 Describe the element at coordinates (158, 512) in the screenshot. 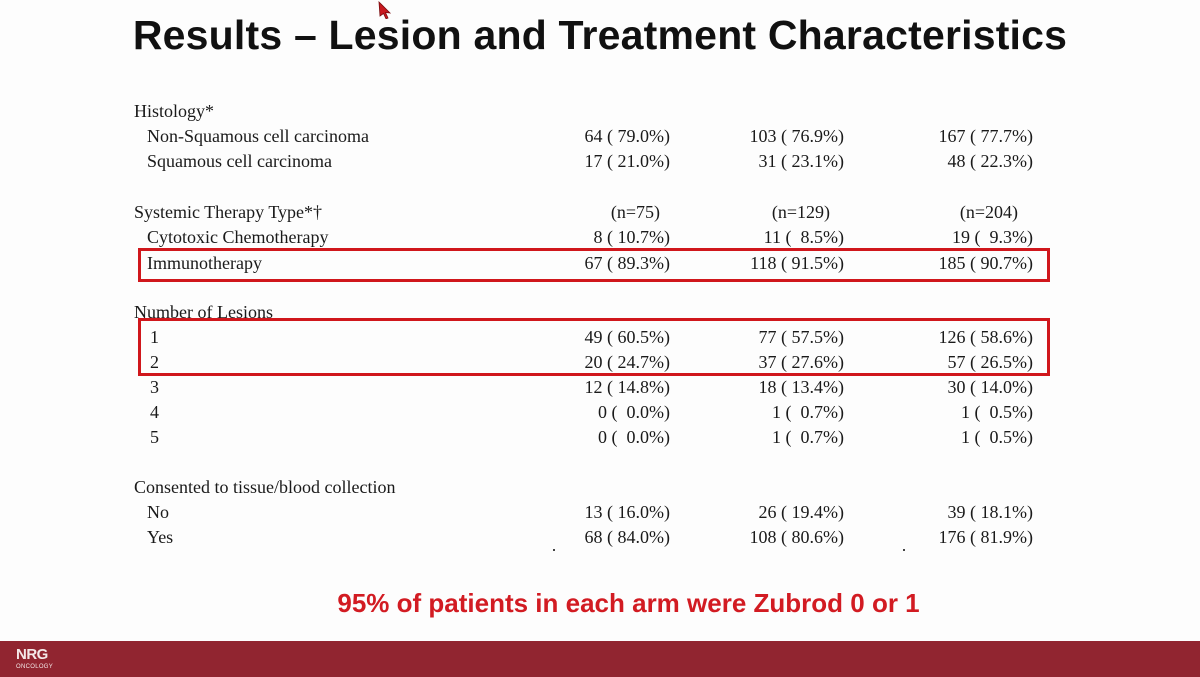

I see `row-label: No` at that location.